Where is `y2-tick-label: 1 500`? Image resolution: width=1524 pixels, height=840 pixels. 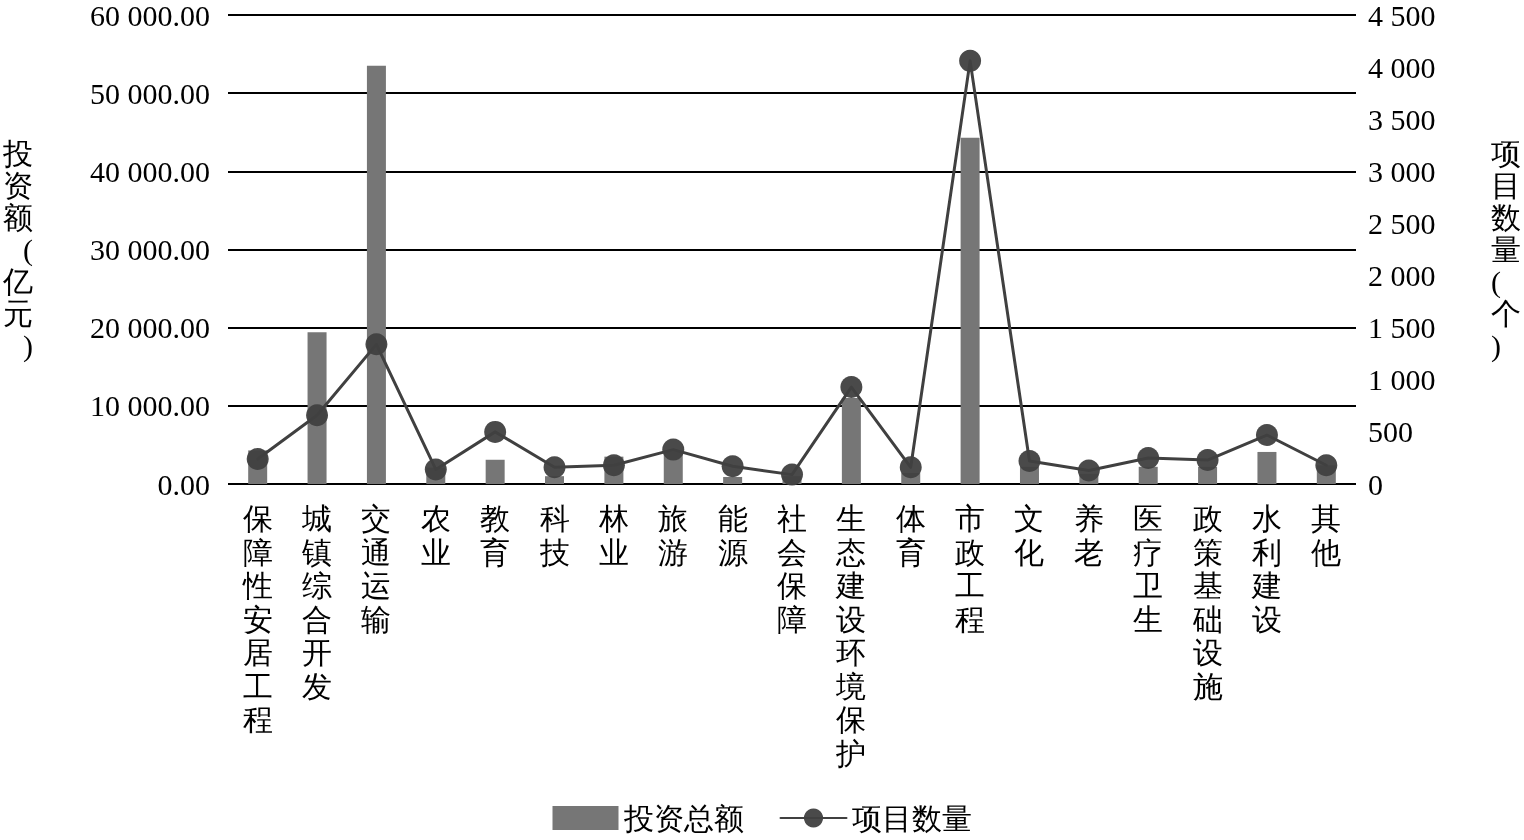
y2-tick-label: 1 500 is located at coordinates (1402, 328).